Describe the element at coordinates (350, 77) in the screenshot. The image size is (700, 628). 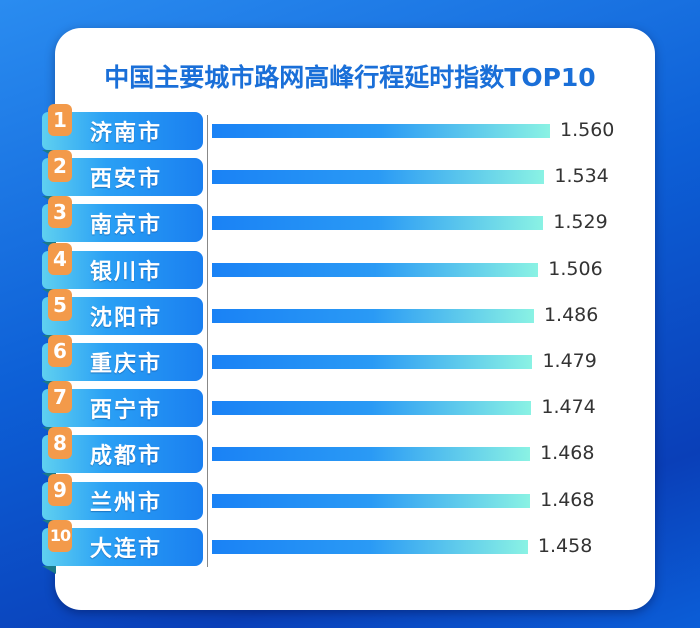
I see `chart-title: 中国主要城市路网高峰行程延时指数TOP10` at that location.